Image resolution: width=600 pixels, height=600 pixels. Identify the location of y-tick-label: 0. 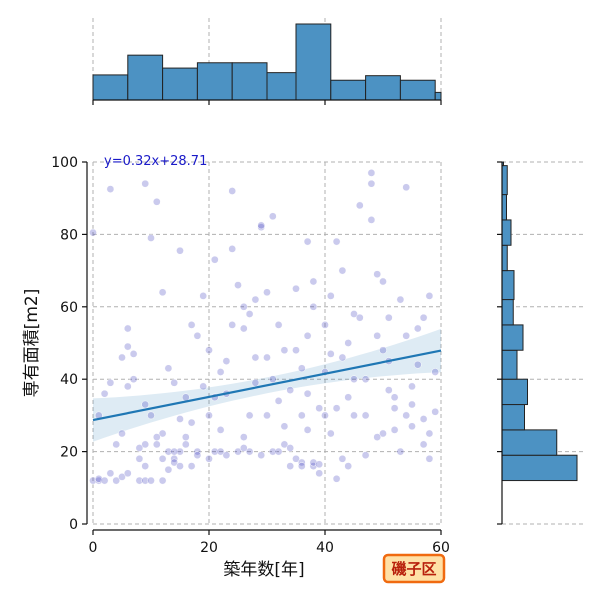
(73, 525).